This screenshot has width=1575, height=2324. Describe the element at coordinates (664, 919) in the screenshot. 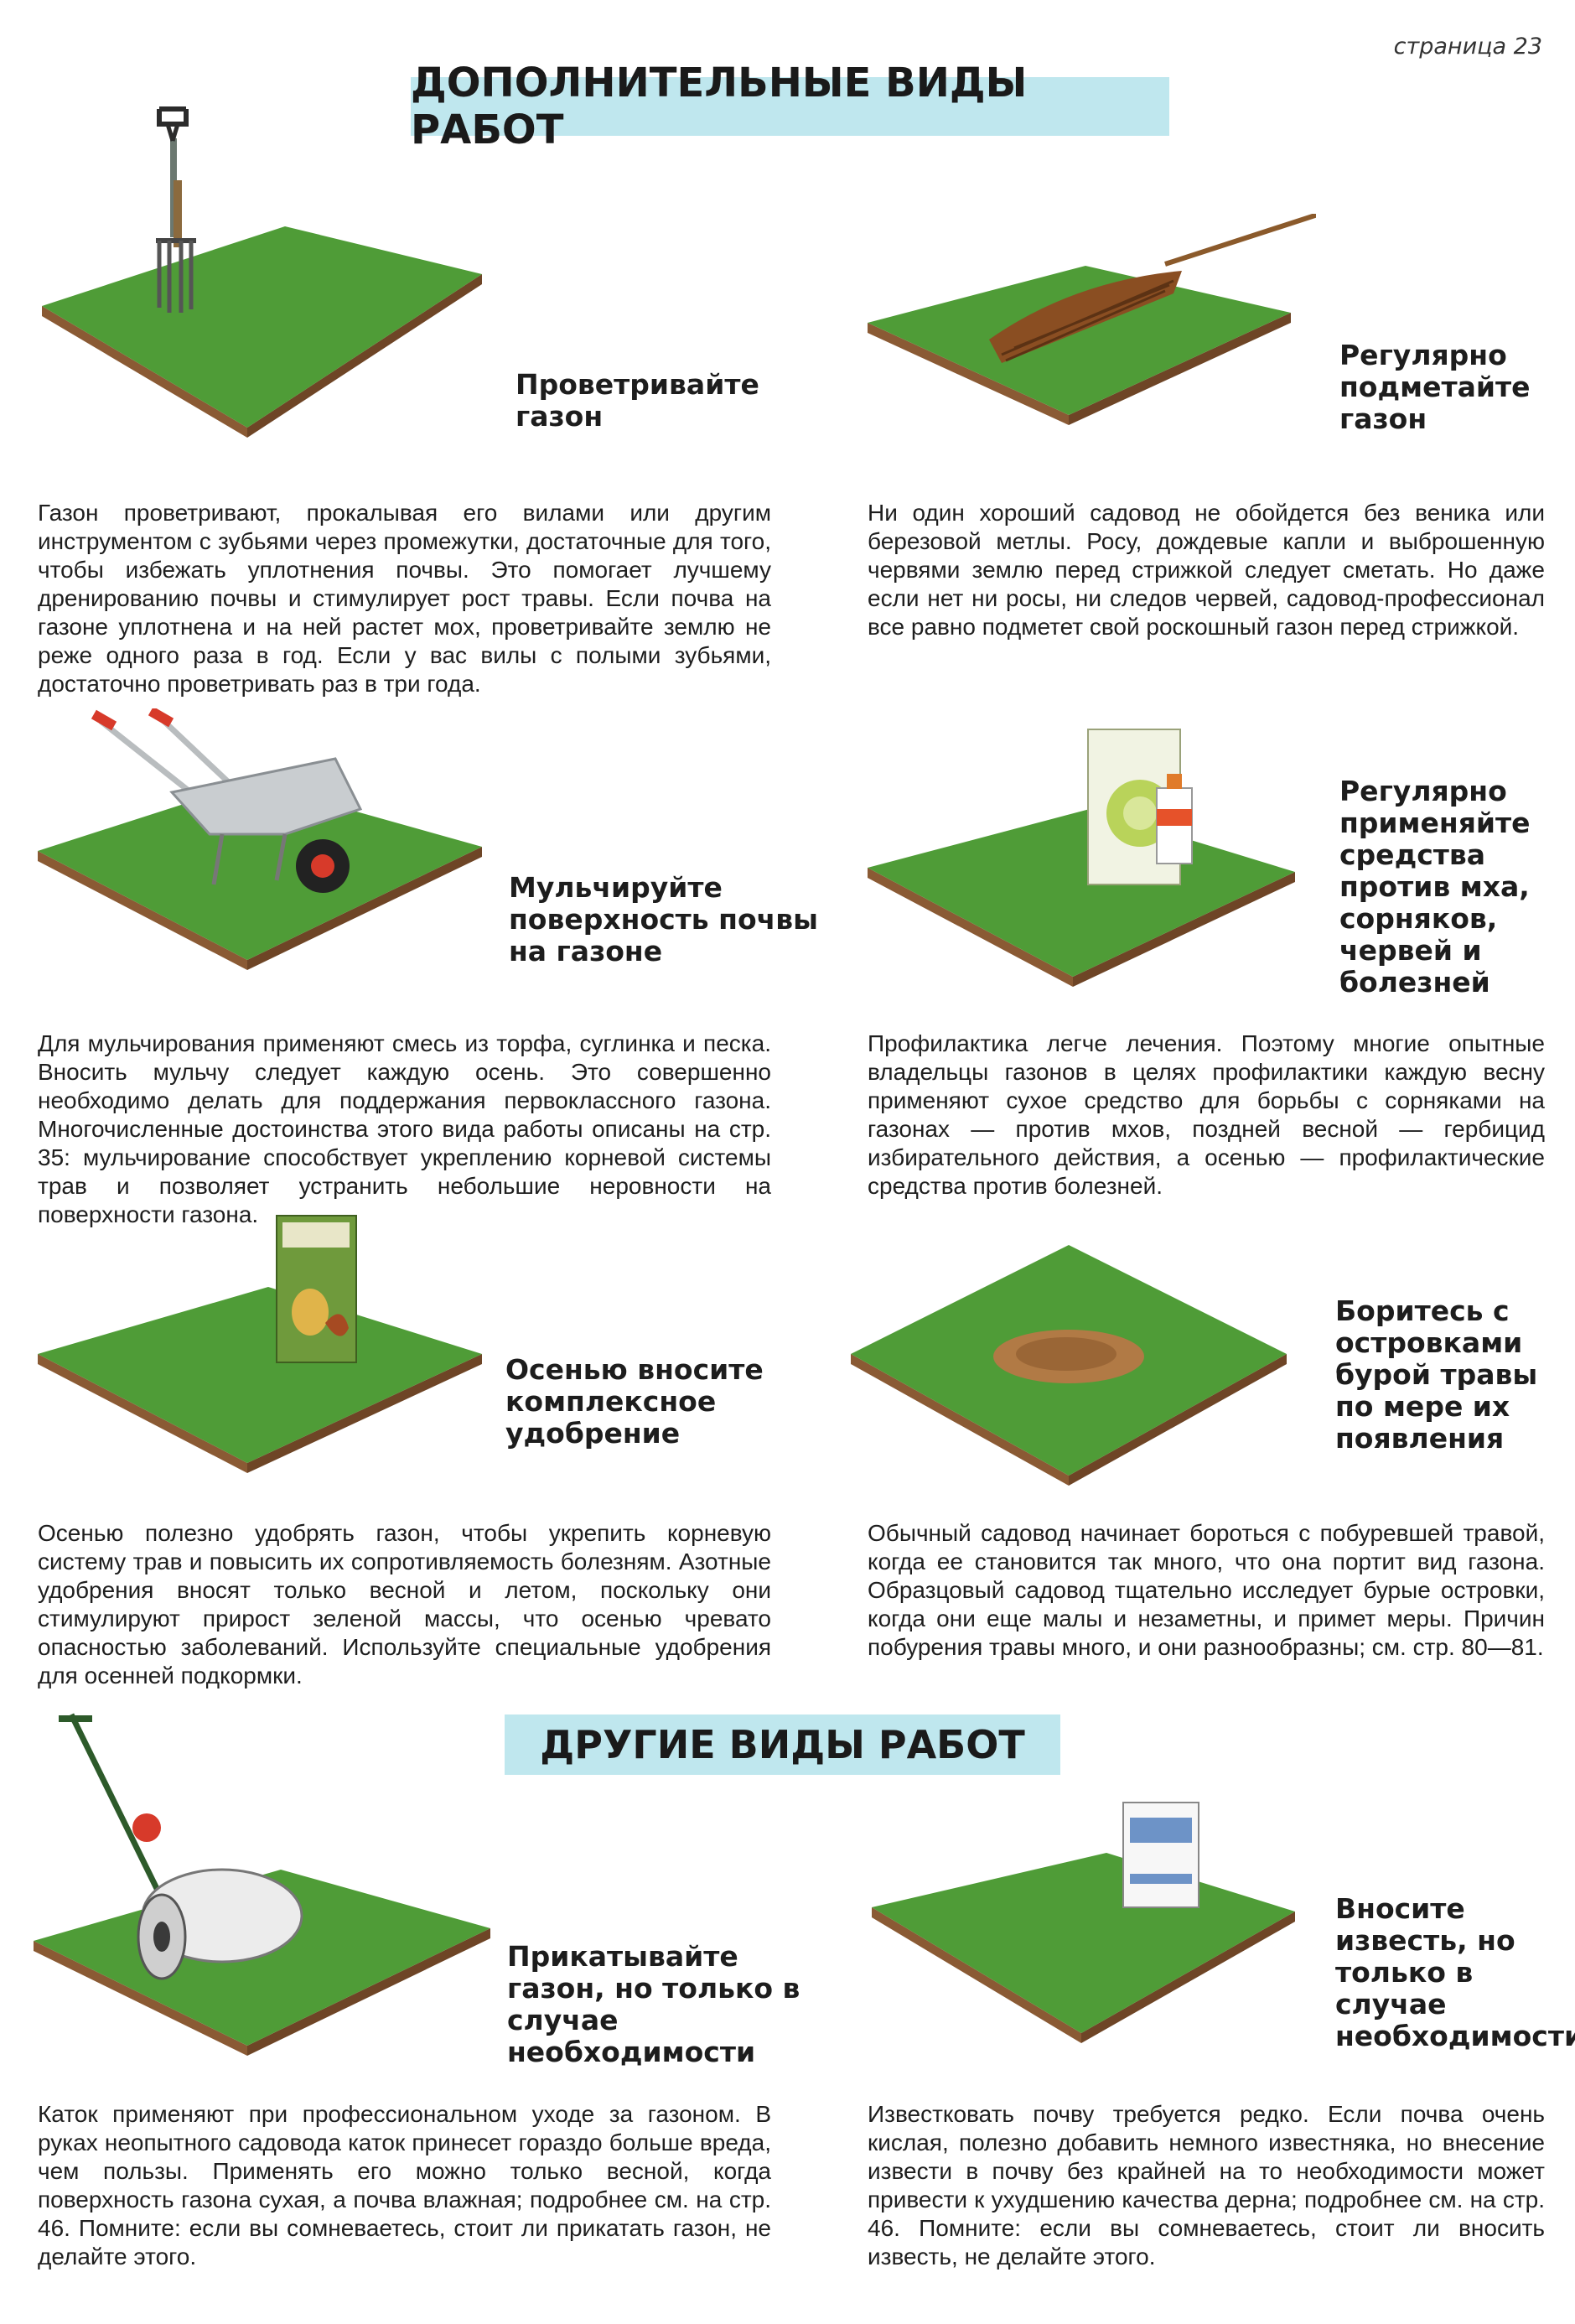

I see `heading-mulch: Мульчируйте поверхность почвы на газоне` at that location.